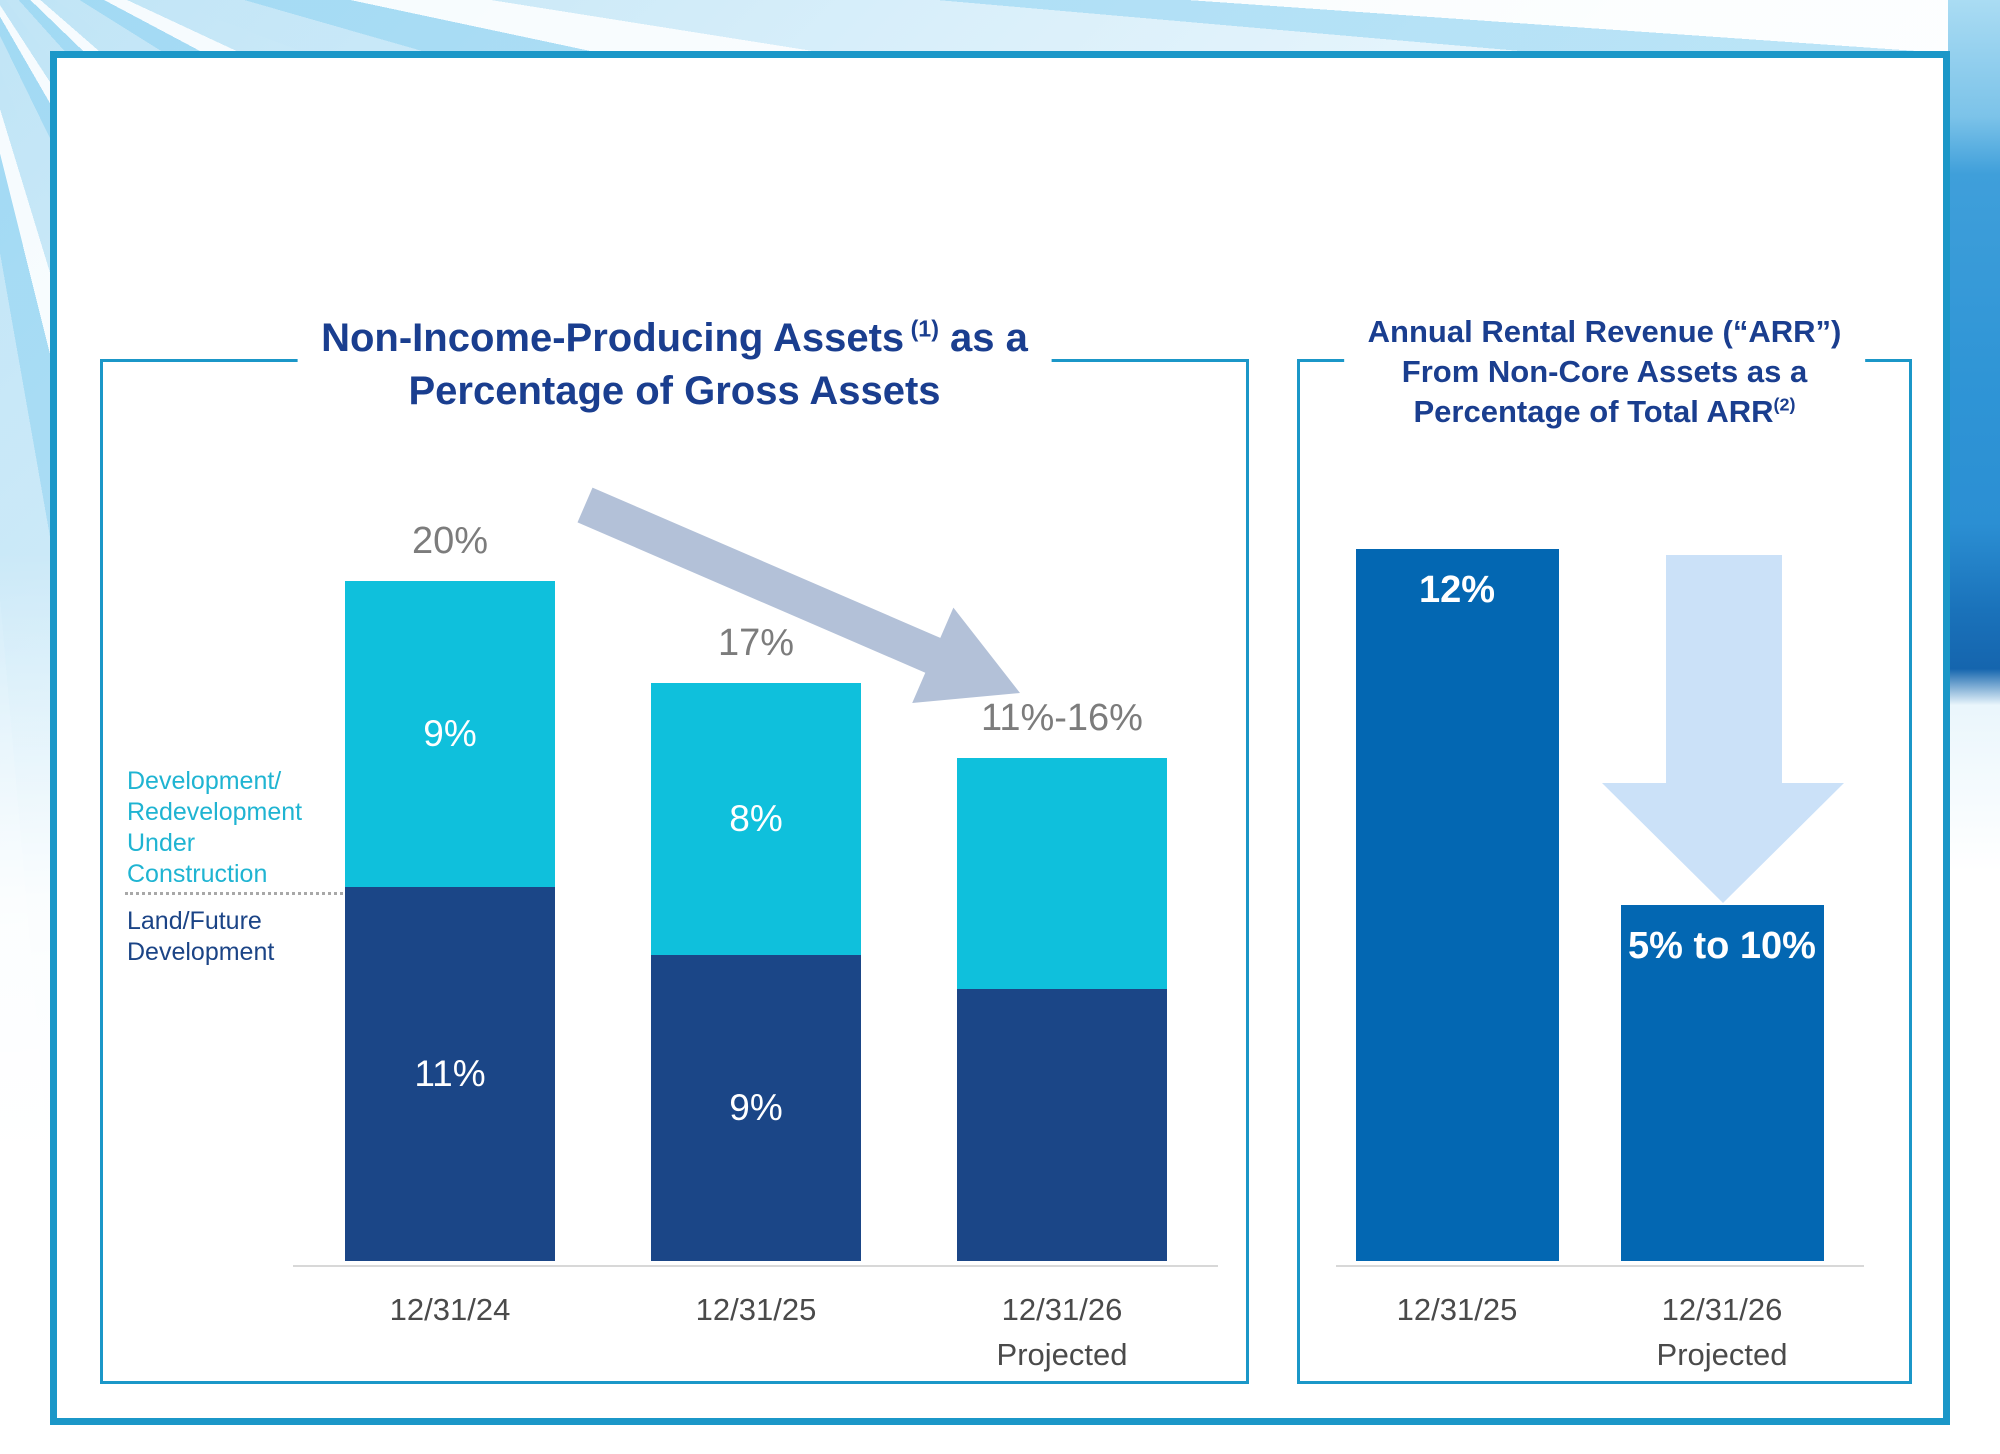 This screenshot has height=1454, width=2000. What do you see at coordinates (755, 1266) in the screenshot?
I see `left-chart-x-axis-line` at bounding box center [755, 1266].